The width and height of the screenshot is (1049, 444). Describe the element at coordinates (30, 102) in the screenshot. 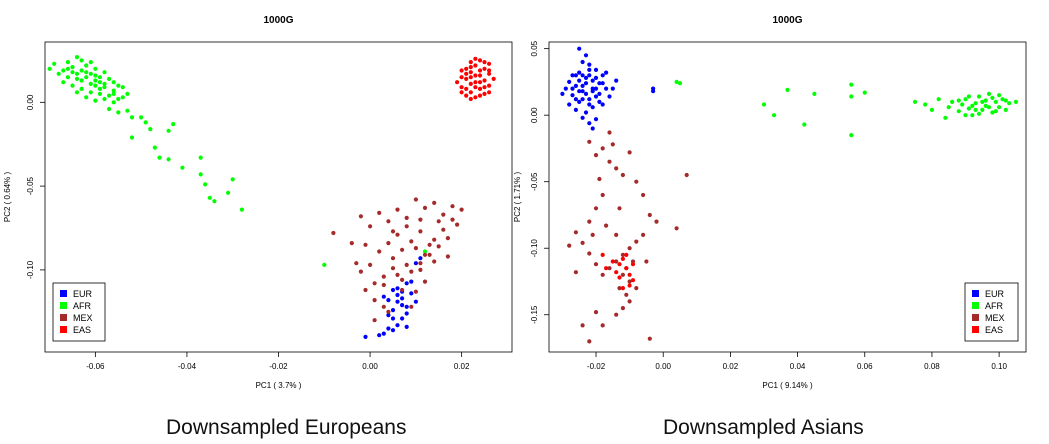

I see `y-tick-label: 0.00` at that location.